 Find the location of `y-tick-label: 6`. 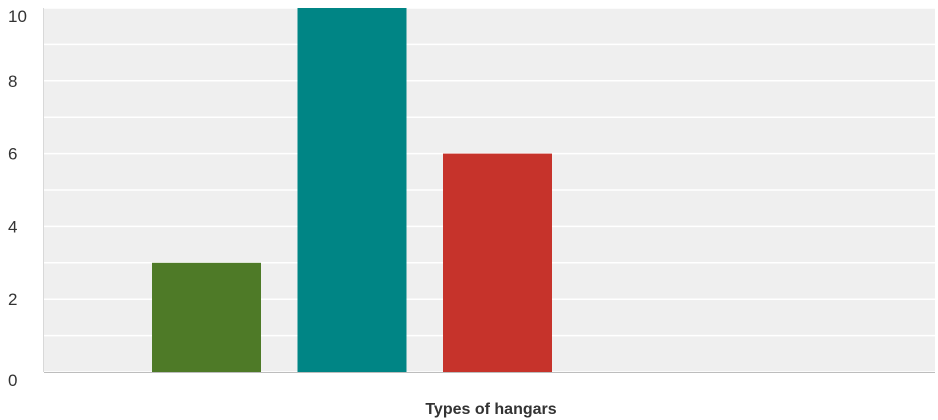

y-tick-label: 6 is located at coordinates (12, 154).